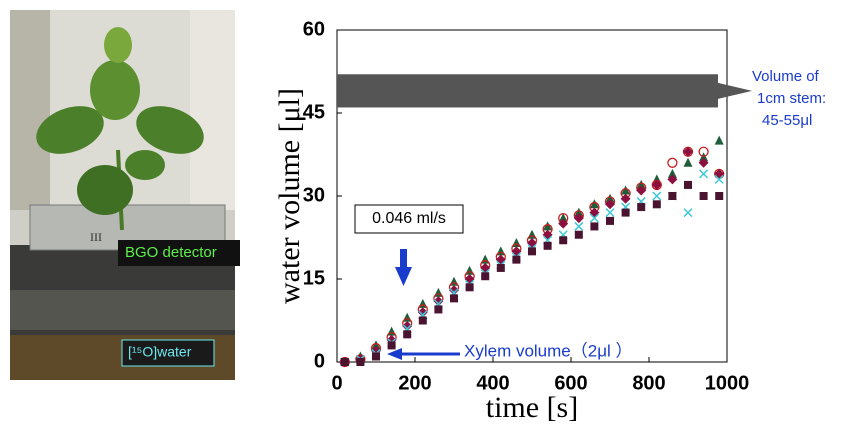 Image resolution: width=841 pixels, height=429 pixels. What do you see at coordinates (394, 354) in the screenshot?
I see `left-arrow-head` at bounding box center [394, 354].